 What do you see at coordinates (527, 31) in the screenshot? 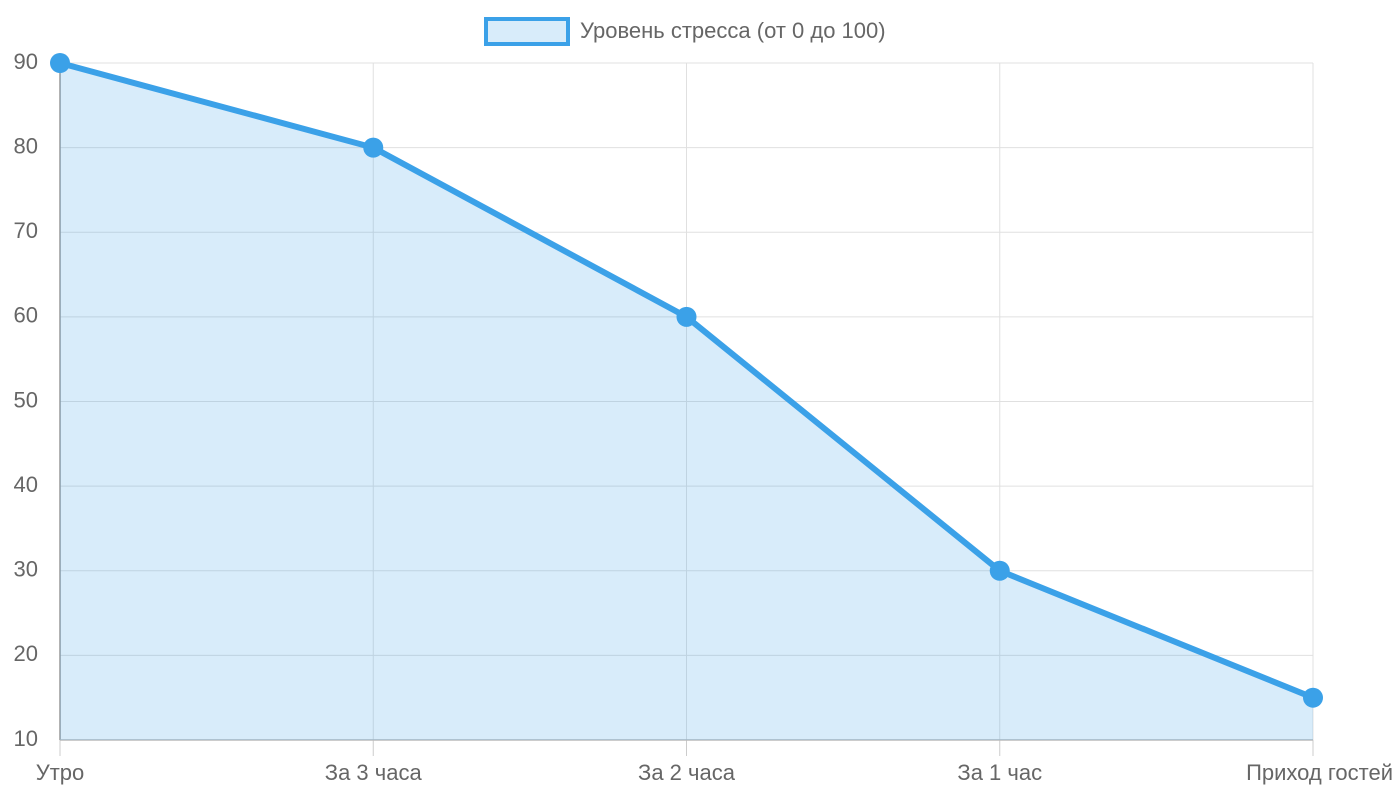
I see `legend-swatch` at bounding box center [527, 31].